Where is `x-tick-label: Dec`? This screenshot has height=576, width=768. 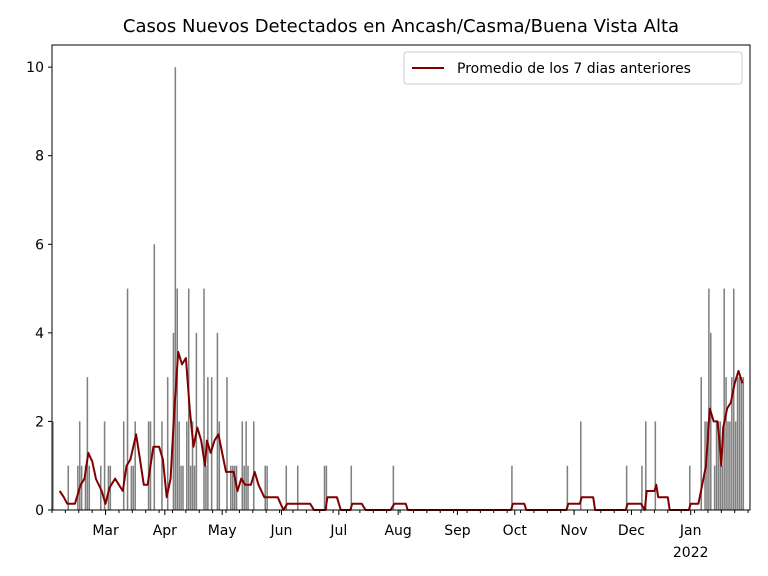
x-tick-label: Dec is located at coordinates (631, 531).